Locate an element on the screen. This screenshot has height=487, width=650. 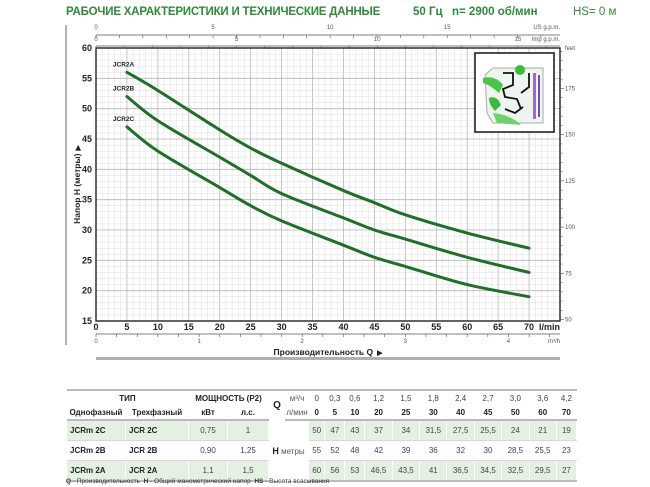
type-header: ТИП is located at coordinates (128, 397).